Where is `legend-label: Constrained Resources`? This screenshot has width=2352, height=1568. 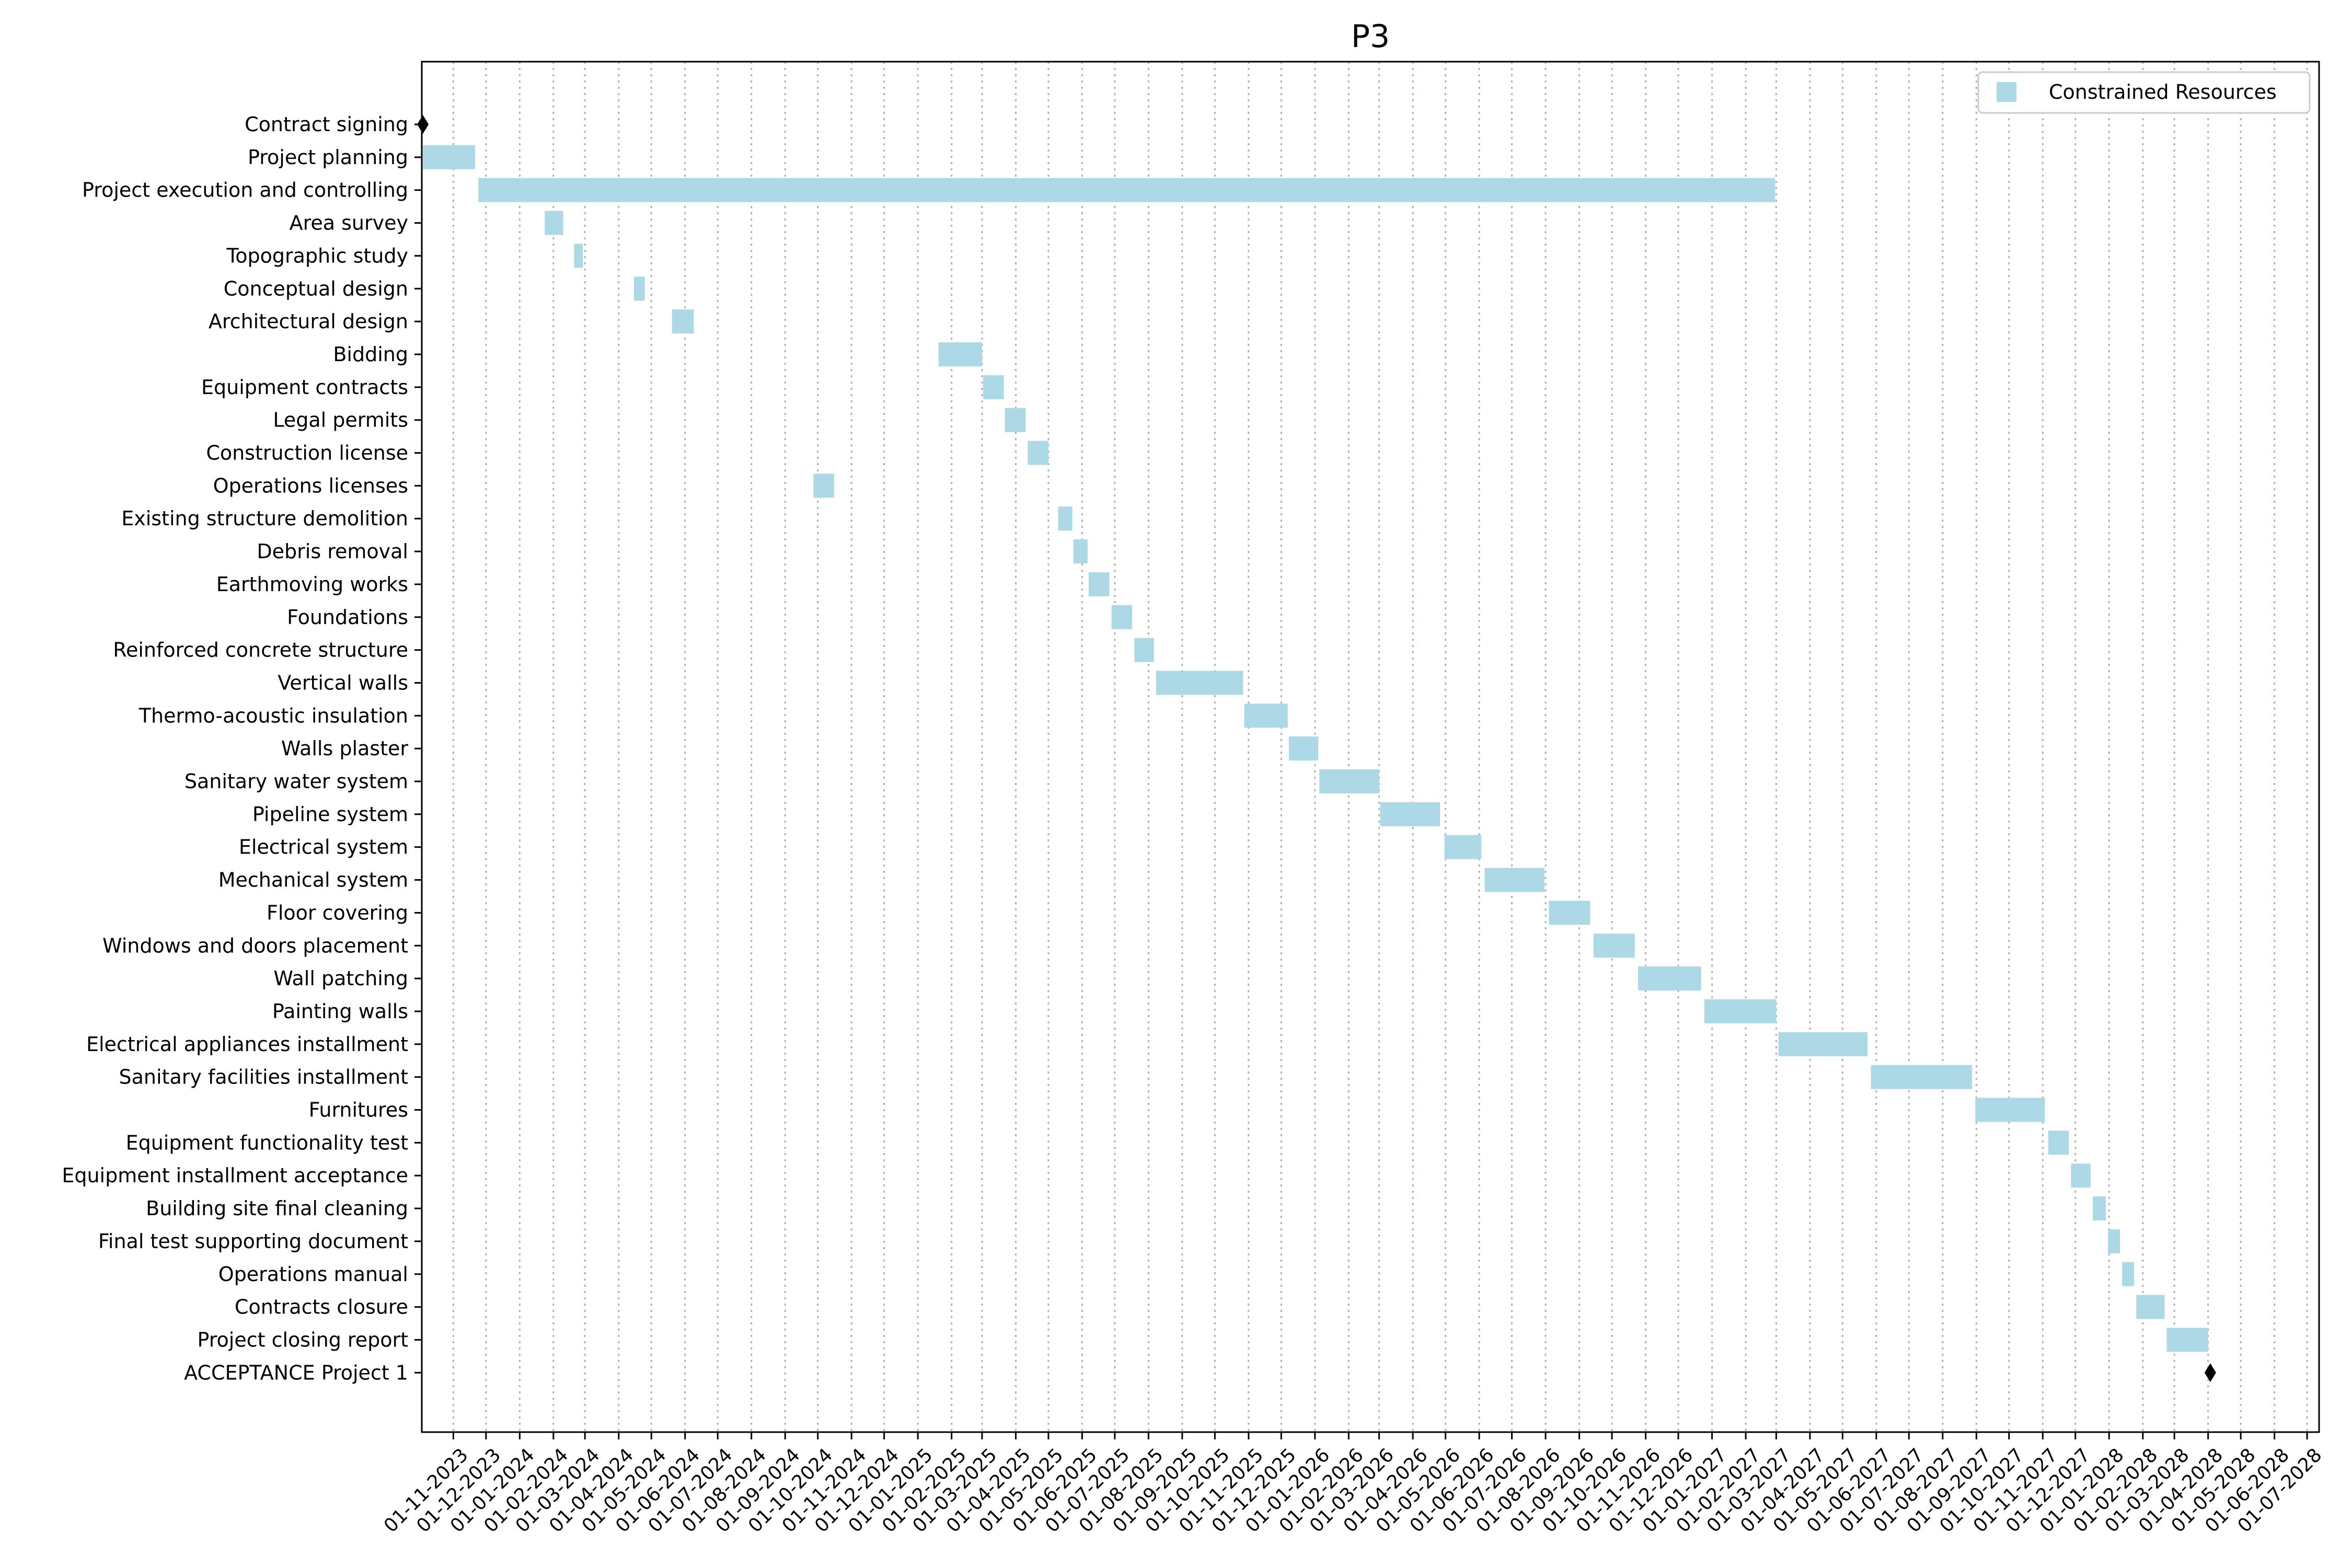 legend-label: Constrained Resources is located at coordinates (2163, 91).